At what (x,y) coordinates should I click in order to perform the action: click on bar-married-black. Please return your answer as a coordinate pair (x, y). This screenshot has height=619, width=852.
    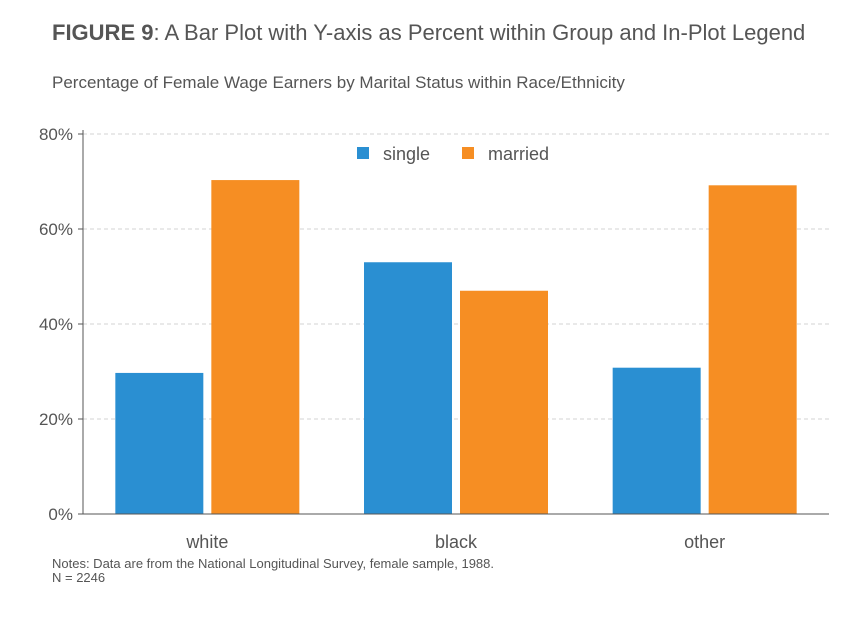
    Looking at the image, I should click on (504, 402).